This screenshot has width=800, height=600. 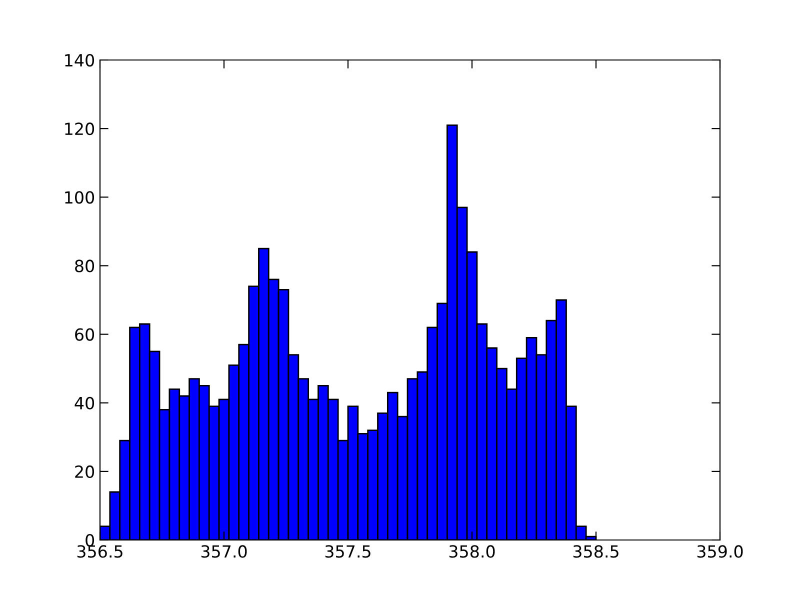 What do you see at coordinates (79, 60) in the screenshot?
I see `y-tick-label: 140` at bounding box center [79, 60].